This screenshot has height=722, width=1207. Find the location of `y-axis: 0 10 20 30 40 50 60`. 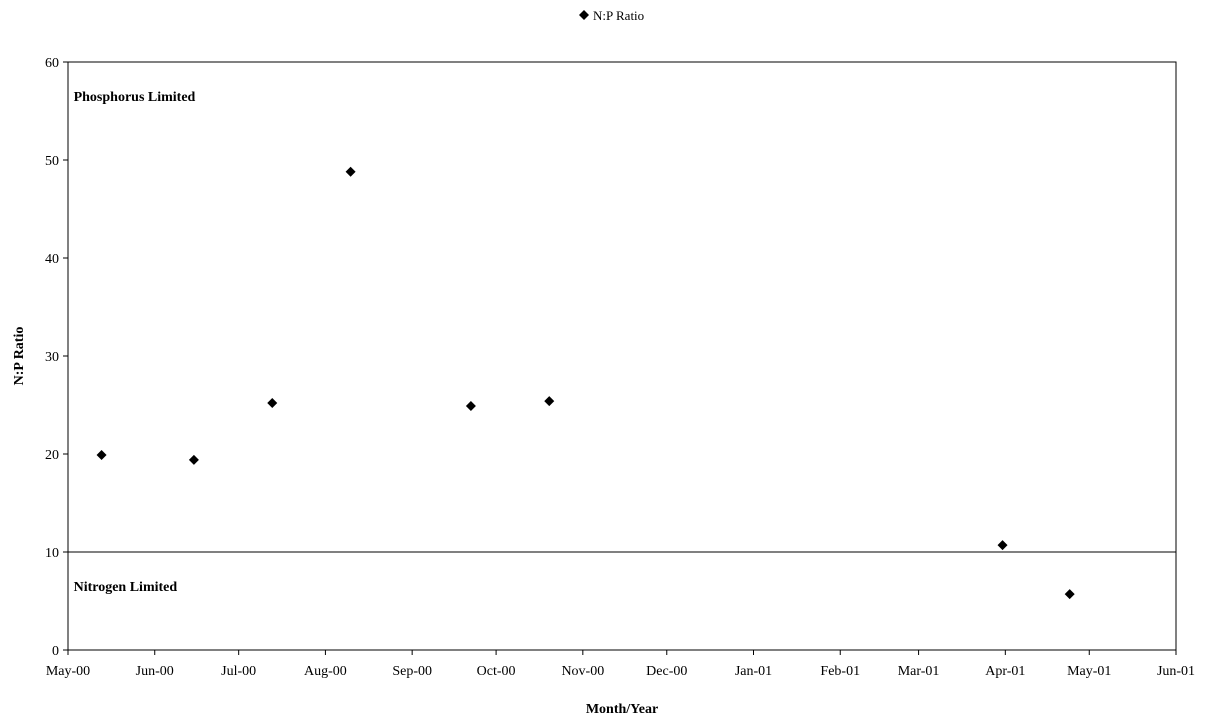

y-axis: 0 10 20 30 40 50 60 is located at coordinates (56, 357).